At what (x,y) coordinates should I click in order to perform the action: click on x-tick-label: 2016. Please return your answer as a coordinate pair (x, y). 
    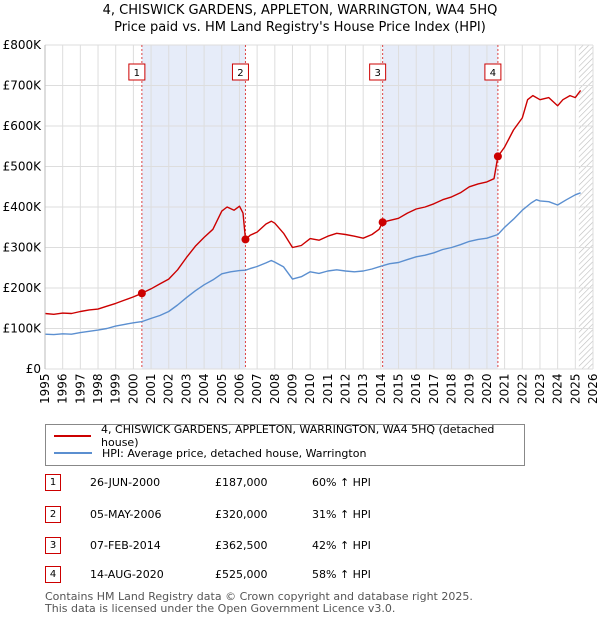
    Looking at the image, I should click on (416, 388).